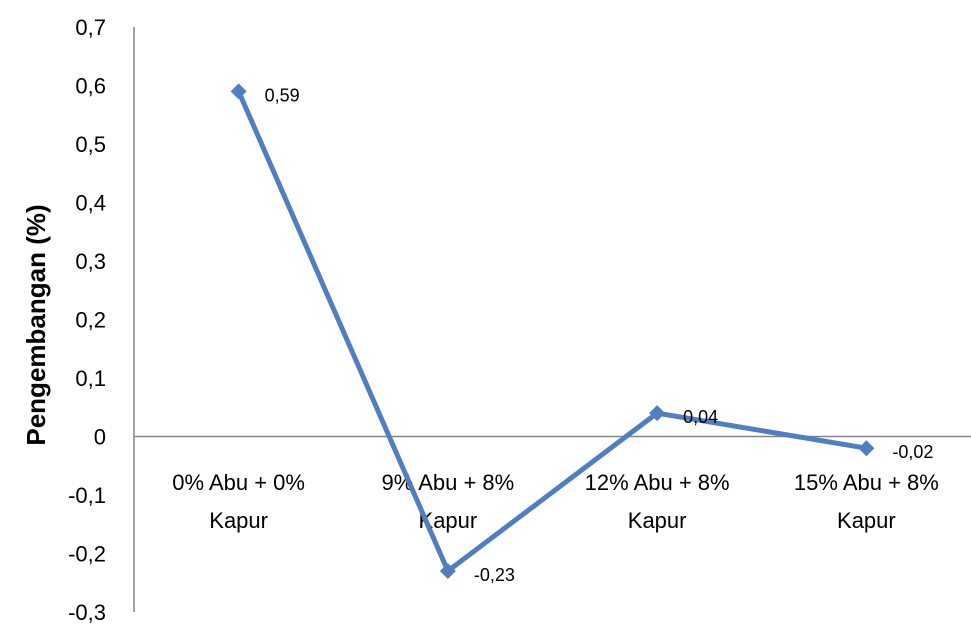  What do you see at coordinates (448, 482) in the screenshot?
I see `category-label: 9% Abu + 8%` at bounding box center [448, 482].